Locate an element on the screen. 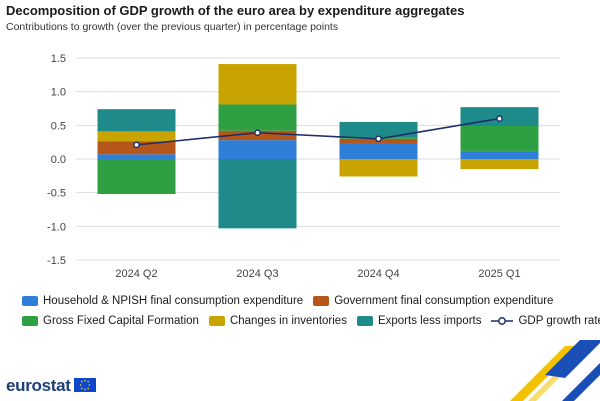  eurostat-logo: eurostat is located at coordinates (51, 386).